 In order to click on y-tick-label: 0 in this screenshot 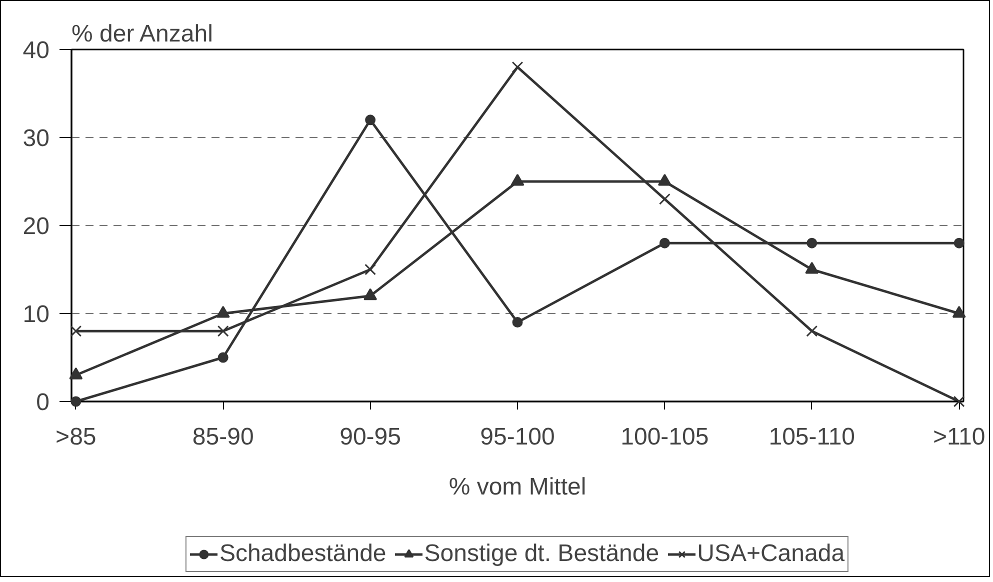, I will do `click(43, 402)`.